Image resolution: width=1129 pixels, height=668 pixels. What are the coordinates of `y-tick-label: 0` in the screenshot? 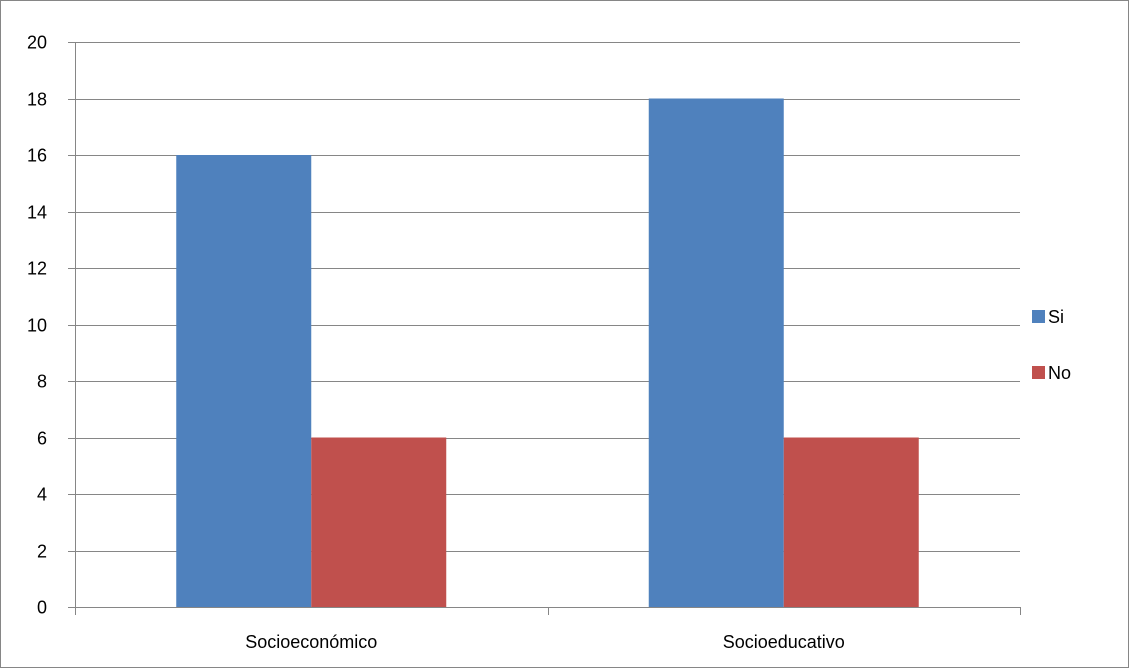 It's located at (42, 608).